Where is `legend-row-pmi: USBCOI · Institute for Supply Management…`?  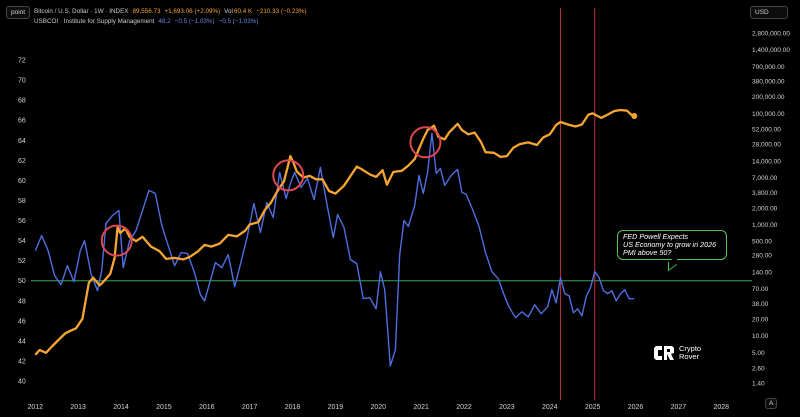 legend-row-pmi: USBCOI · Institute for Supply Management… is located at coordinates (170, 22).